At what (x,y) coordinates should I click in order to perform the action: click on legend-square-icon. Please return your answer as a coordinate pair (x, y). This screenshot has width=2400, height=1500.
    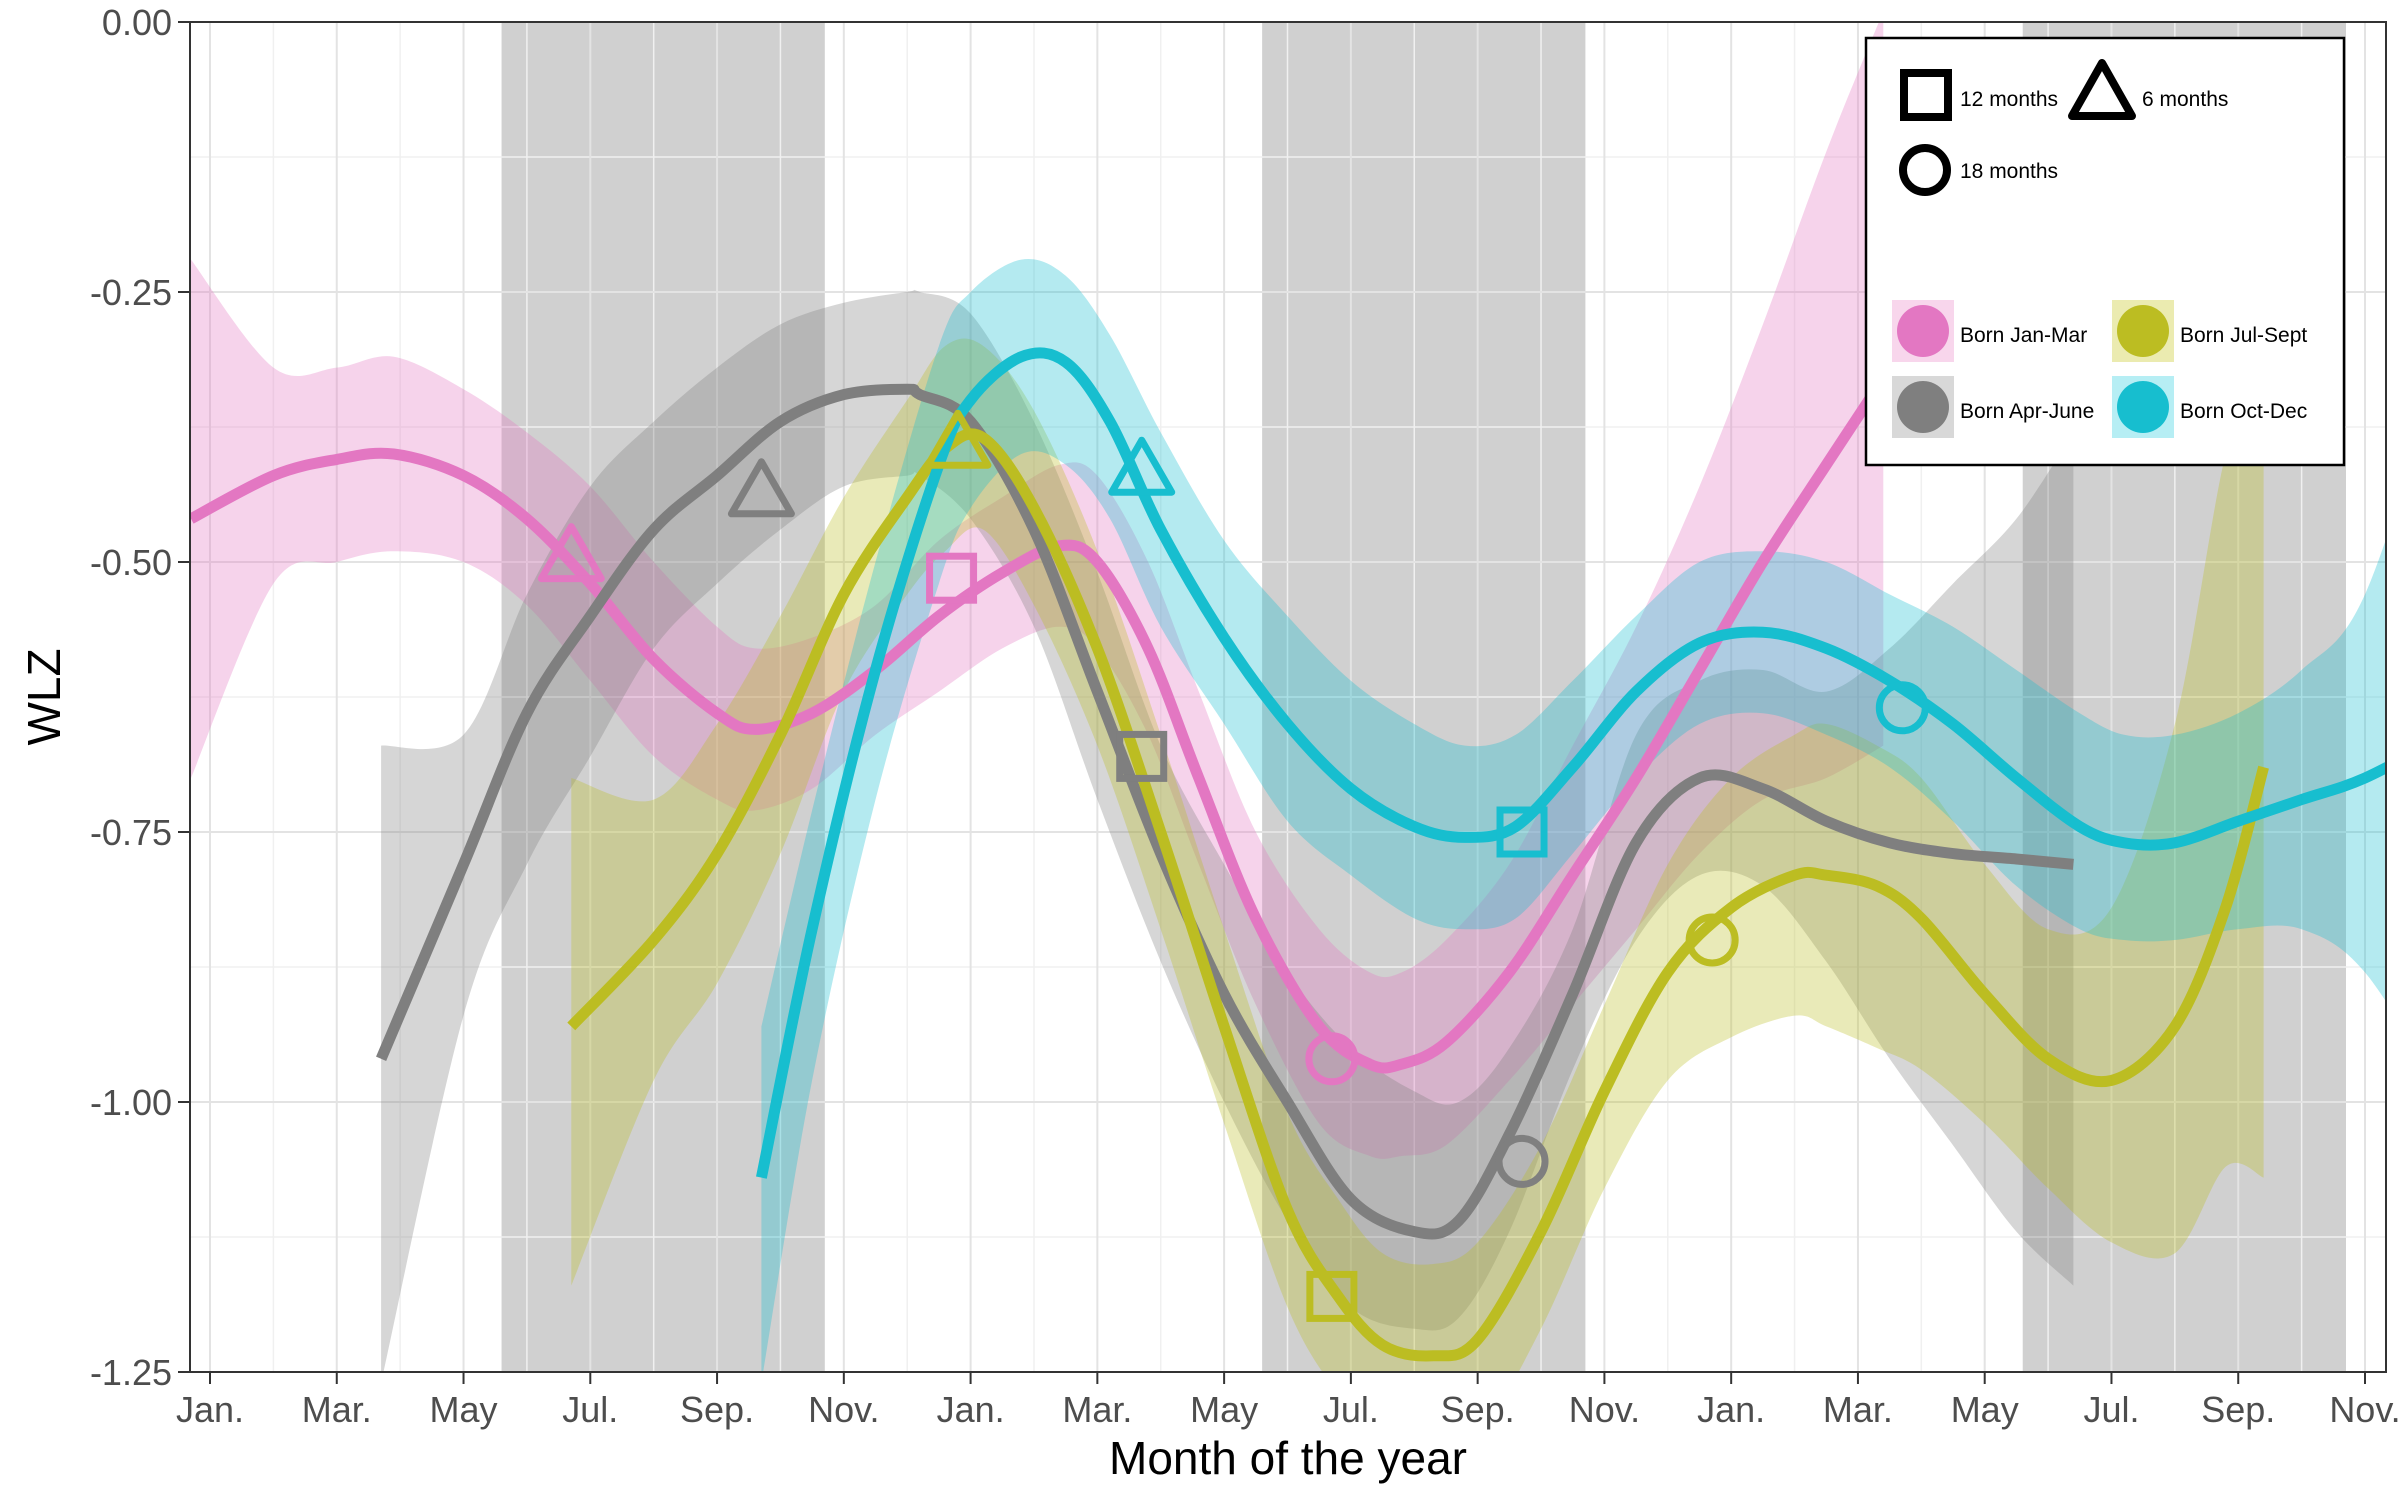
    Looking at the image, I should click on (1926, 95).